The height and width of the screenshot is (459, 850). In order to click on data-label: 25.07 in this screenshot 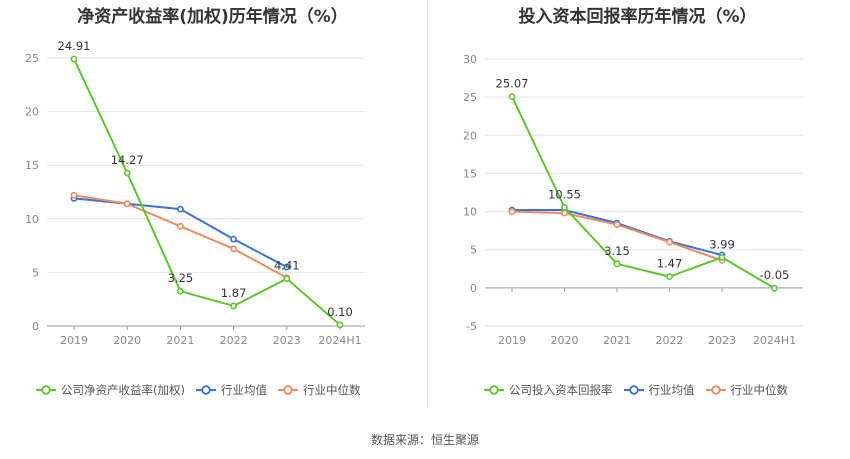, I will do `click(512, 84)`.